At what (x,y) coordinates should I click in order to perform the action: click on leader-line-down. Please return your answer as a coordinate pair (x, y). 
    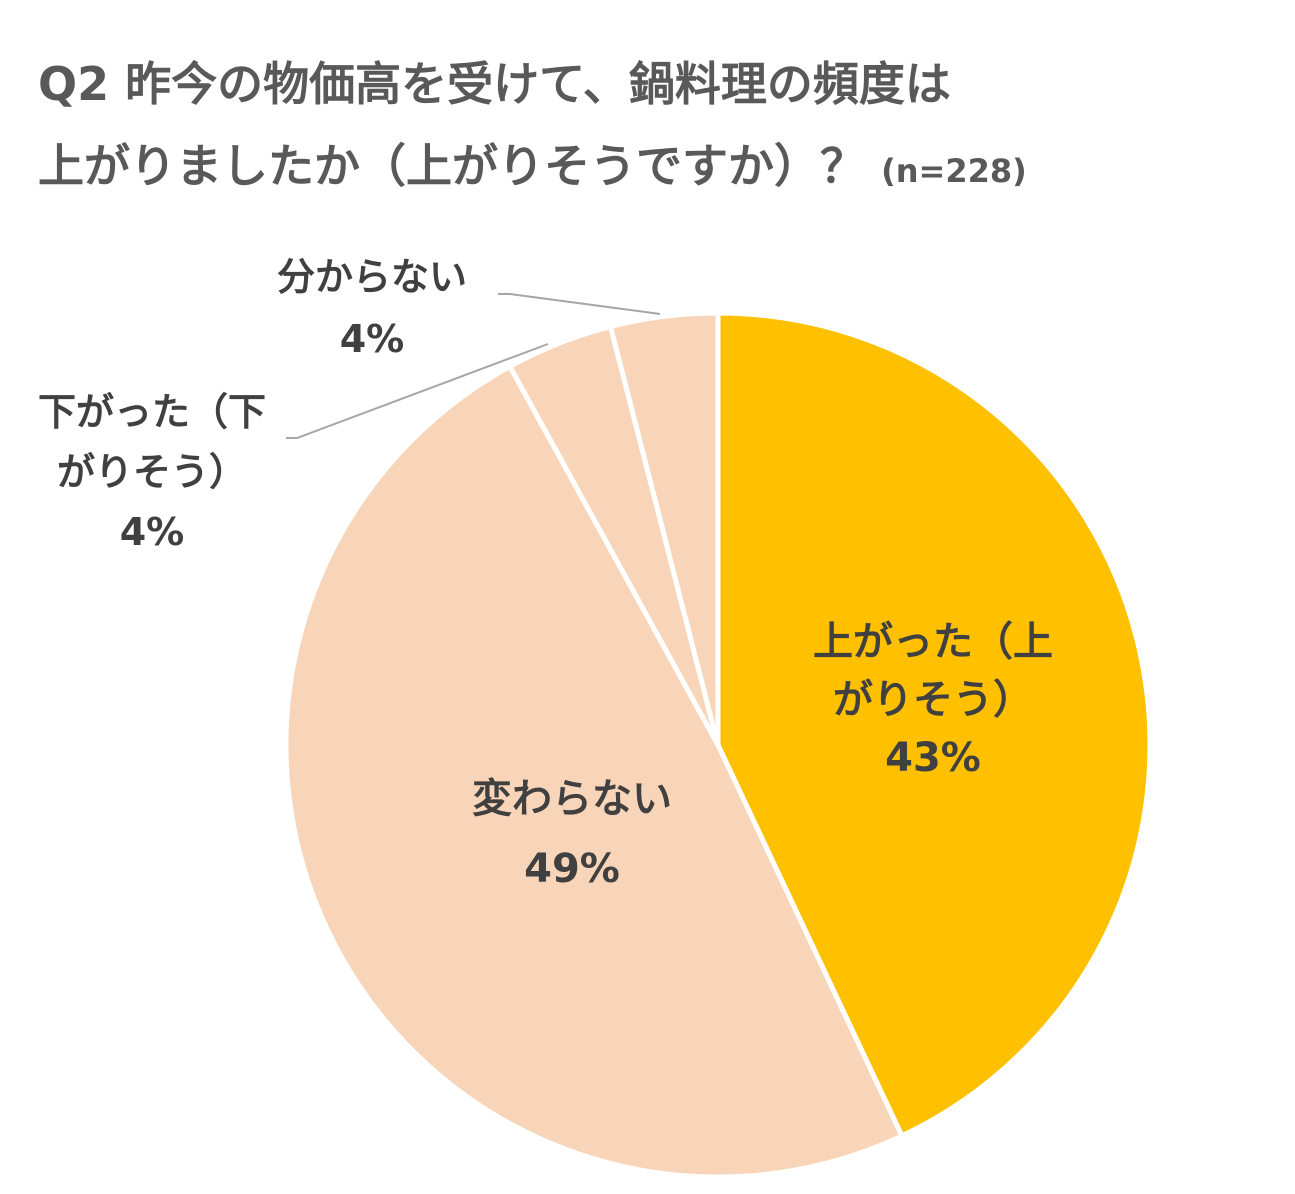
    Looking at the image, I should click on (417, 391).